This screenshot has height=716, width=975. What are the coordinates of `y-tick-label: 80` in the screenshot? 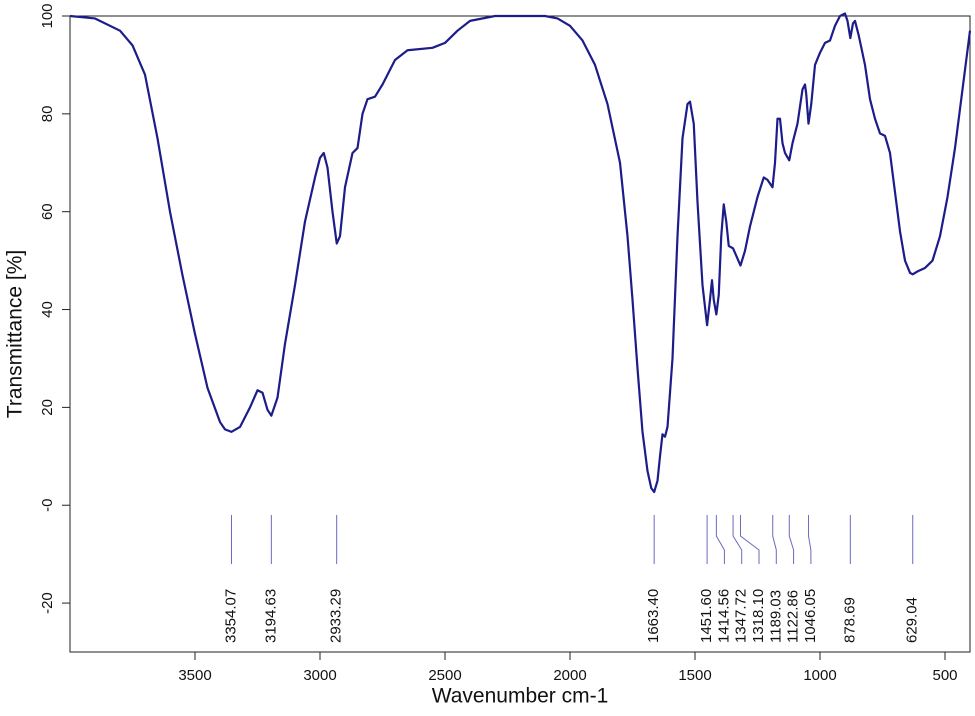 It's located at (47, 114).